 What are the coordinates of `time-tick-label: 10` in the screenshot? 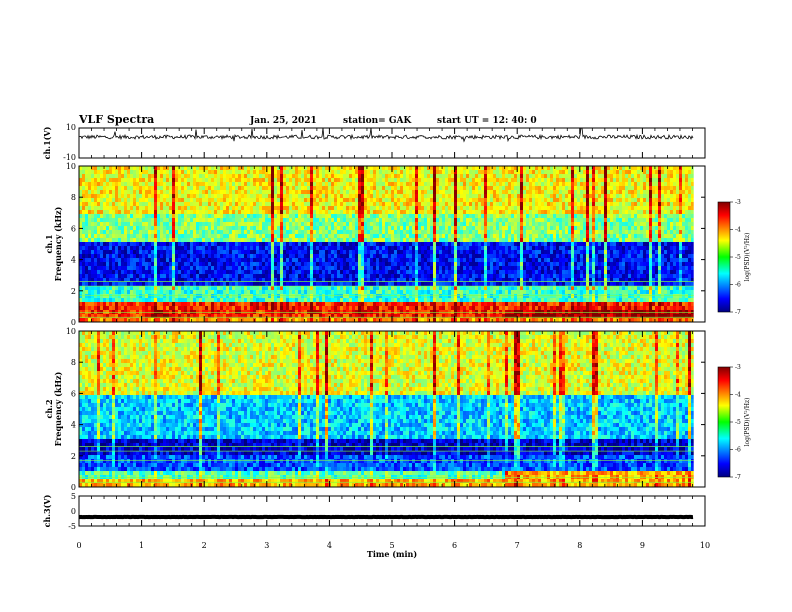 It's located at (705, 545).